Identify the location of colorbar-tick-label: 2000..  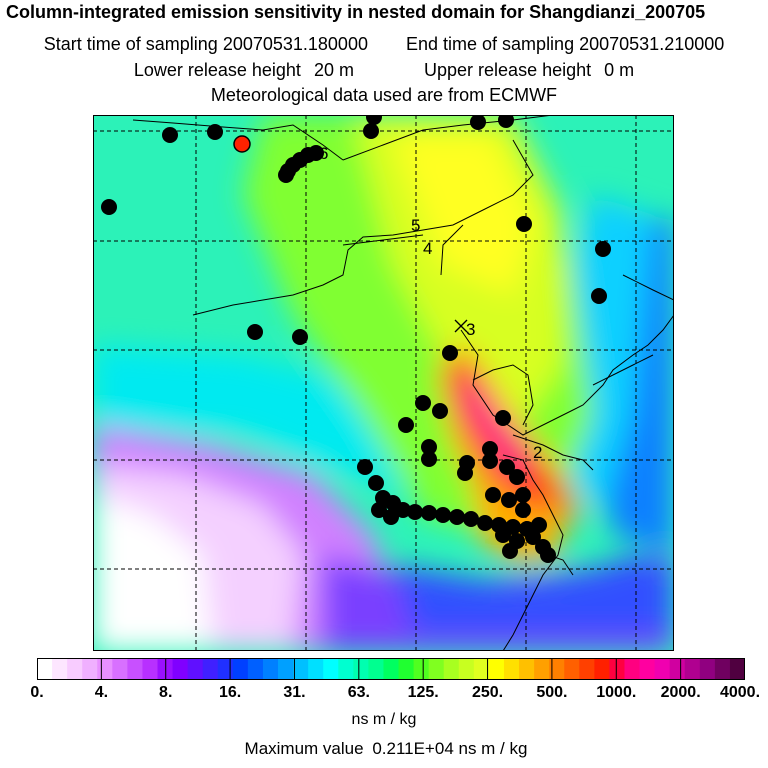
(680, 692).